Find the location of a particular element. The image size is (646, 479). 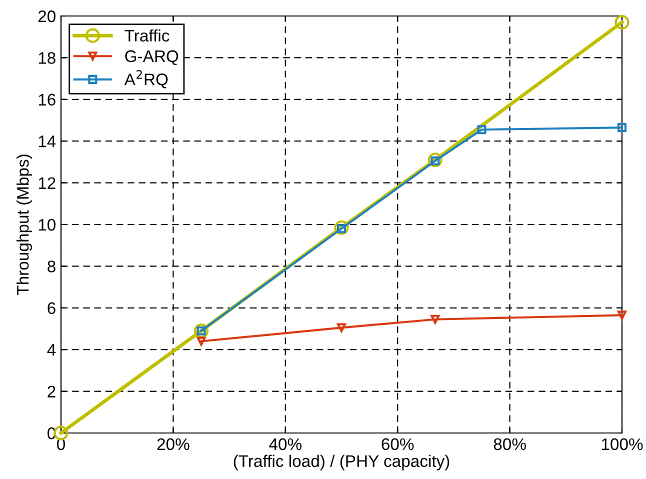

y-tick-label: 2 is located at coordinates (52, 392).